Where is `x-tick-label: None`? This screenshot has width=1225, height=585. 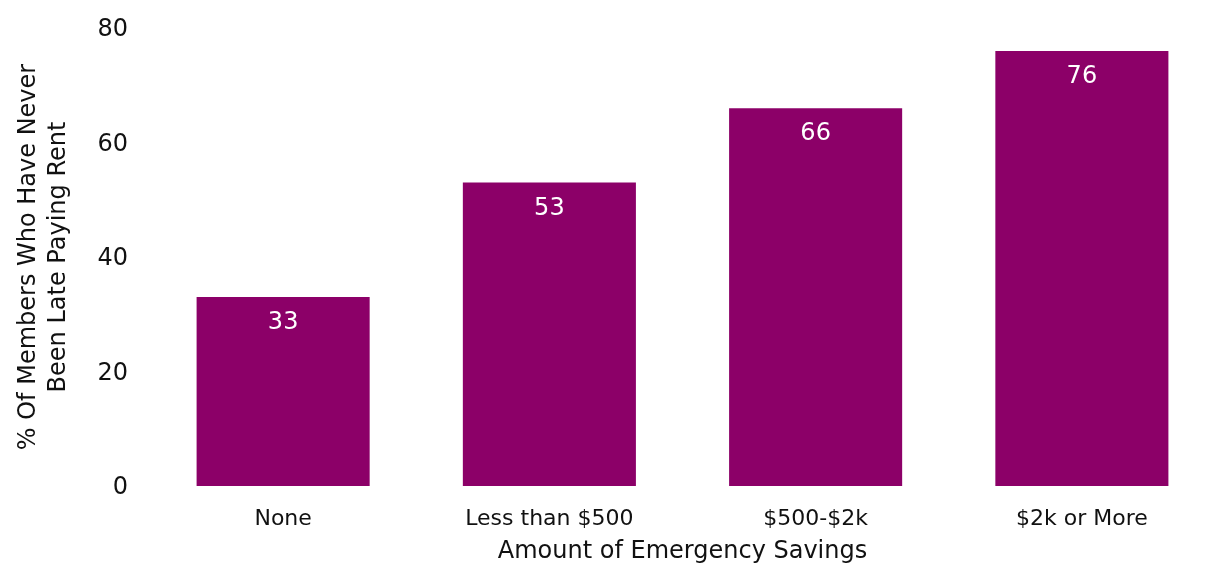
x-tick-label: None is located at coordinates (283, 517).